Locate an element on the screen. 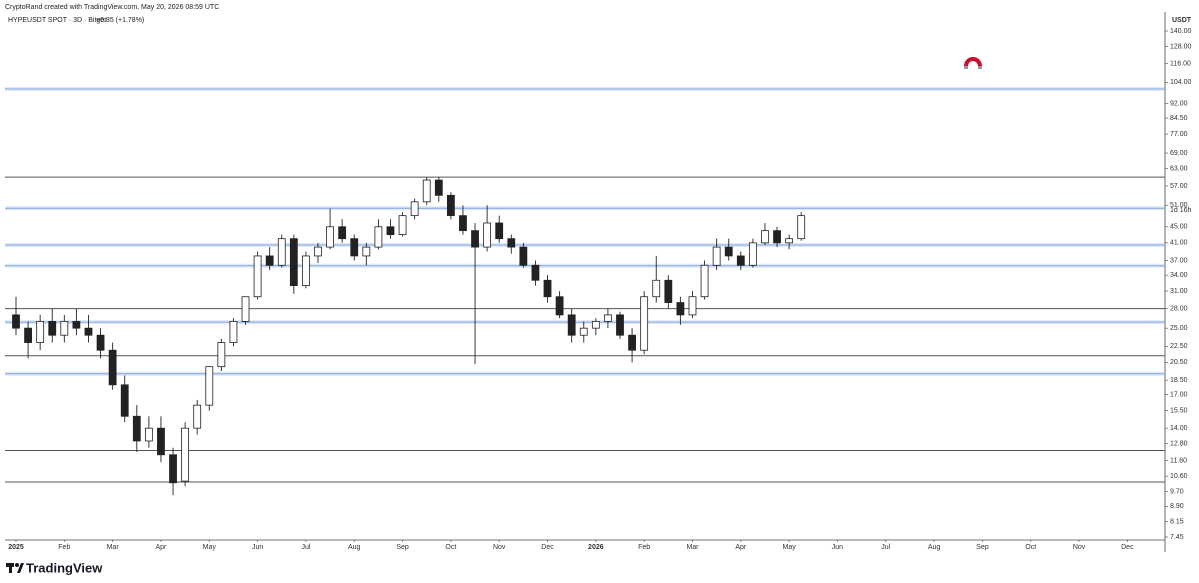 The image size is (1199, 583). y-tick-label: 63.00 is located at coordinates (1179, 169).